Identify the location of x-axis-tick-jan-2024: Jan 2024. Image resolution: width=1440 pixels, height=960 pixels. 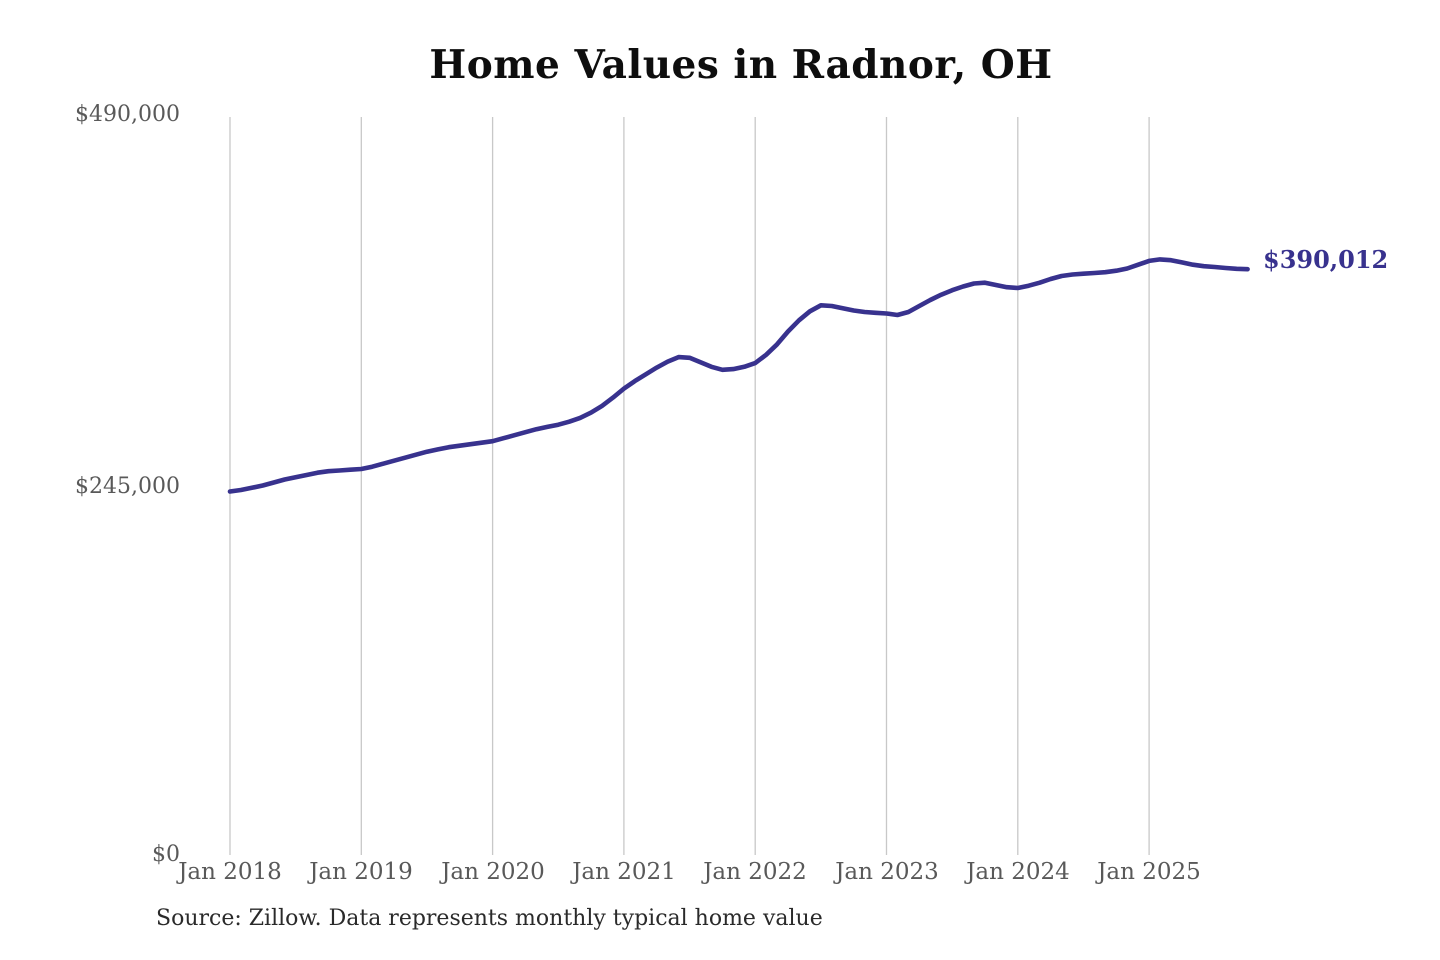
(1018, 872).